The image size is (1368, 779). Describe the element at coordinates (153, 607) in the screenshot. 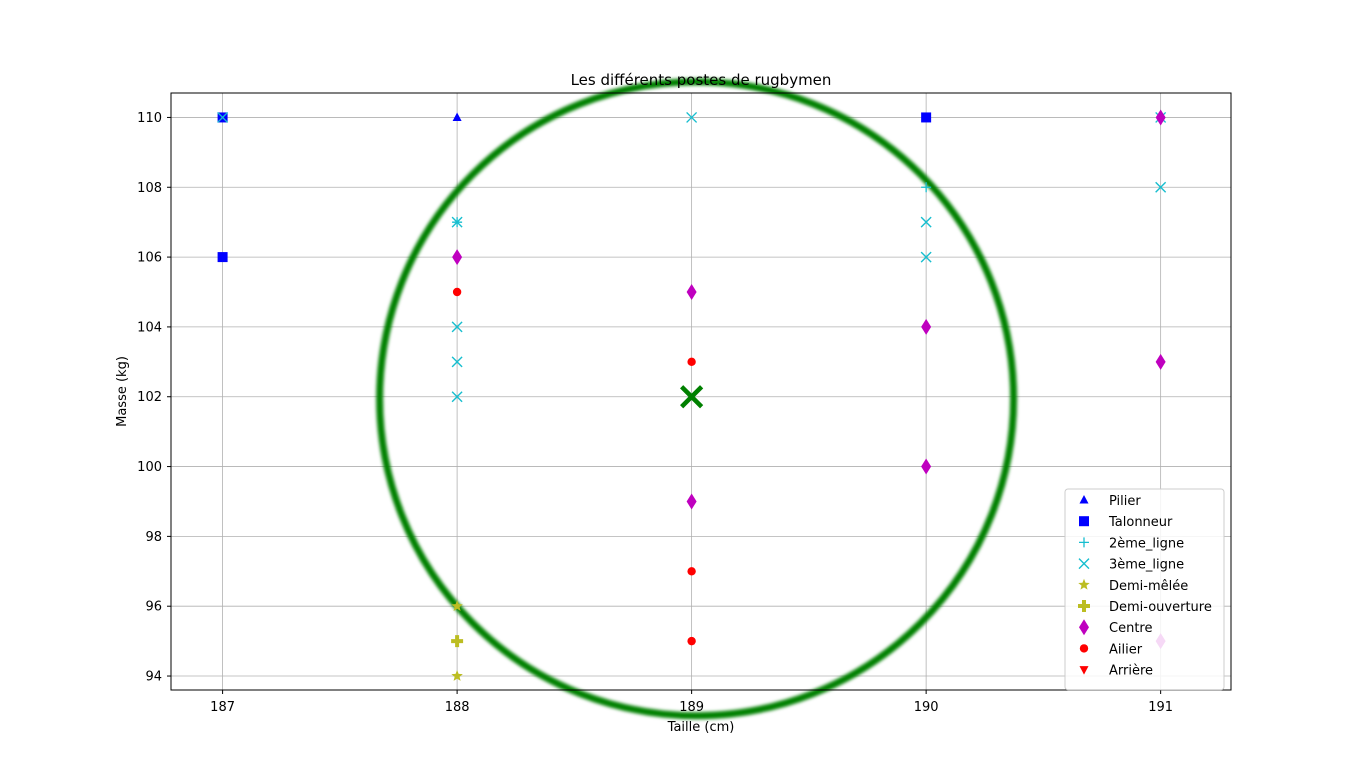

I see `y-tick-label: 96` at that location.